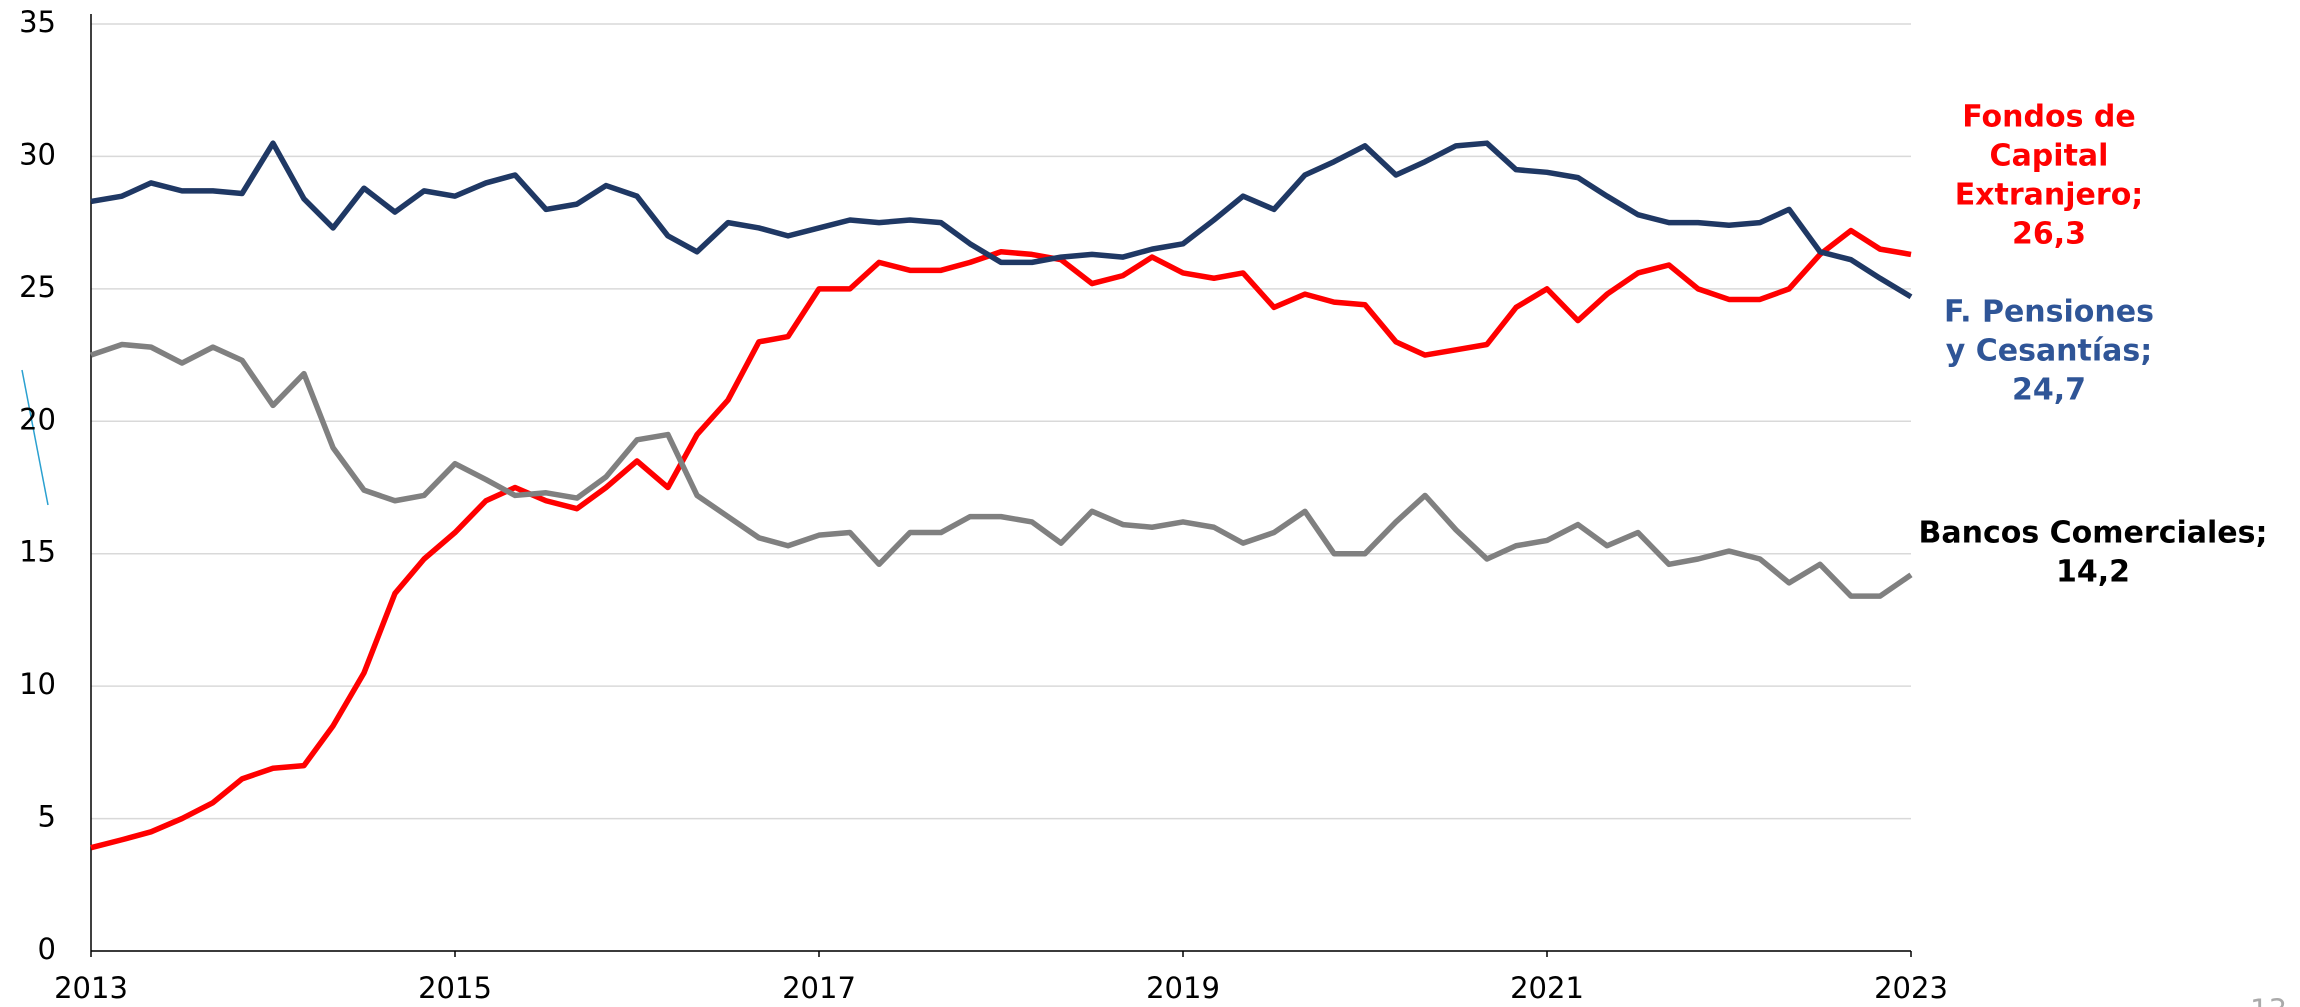 This screenshot has width=2300, height=1007. What do you see at coordinates (2093, 572) in the screenshot?
I see `end-value-label: 14,2` at bounding box center [2093, 572].